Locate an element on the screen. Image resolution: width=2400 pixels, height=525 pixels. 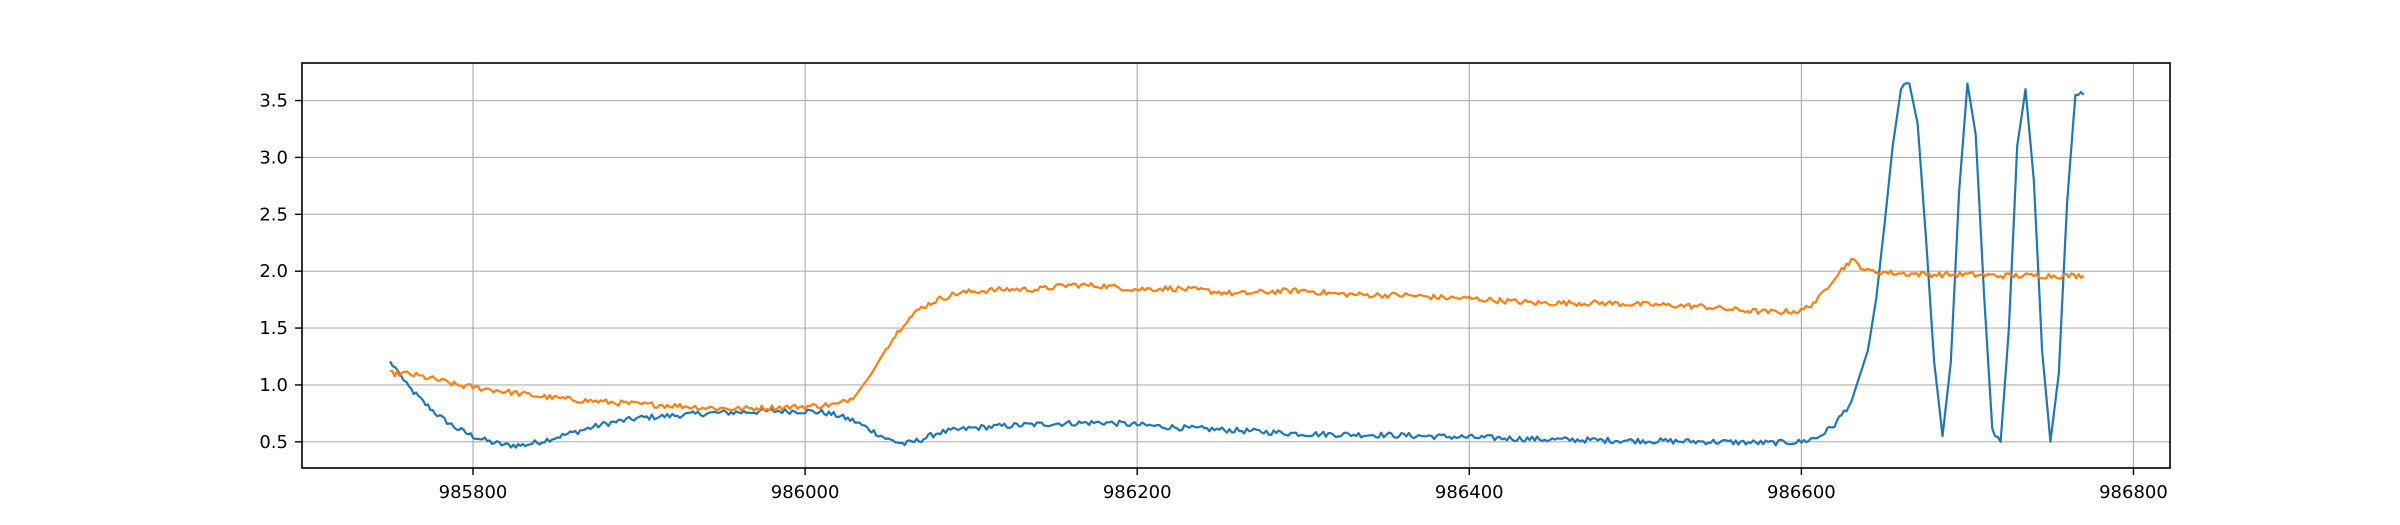
y-tick-label: 0.5 is located at coordinates (273, 442).